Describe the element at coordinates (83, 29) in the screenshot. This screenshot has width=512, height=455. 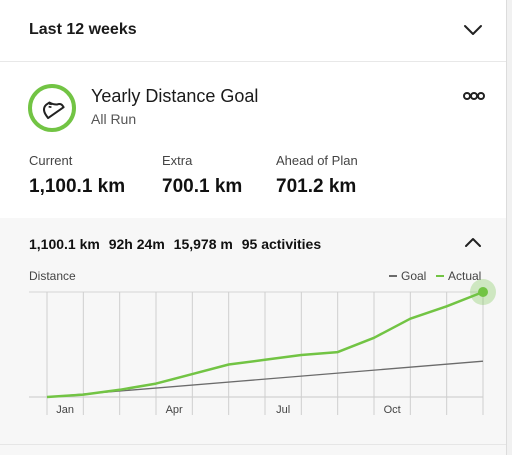
I see `period-title: Last 12 weeks` at that location.